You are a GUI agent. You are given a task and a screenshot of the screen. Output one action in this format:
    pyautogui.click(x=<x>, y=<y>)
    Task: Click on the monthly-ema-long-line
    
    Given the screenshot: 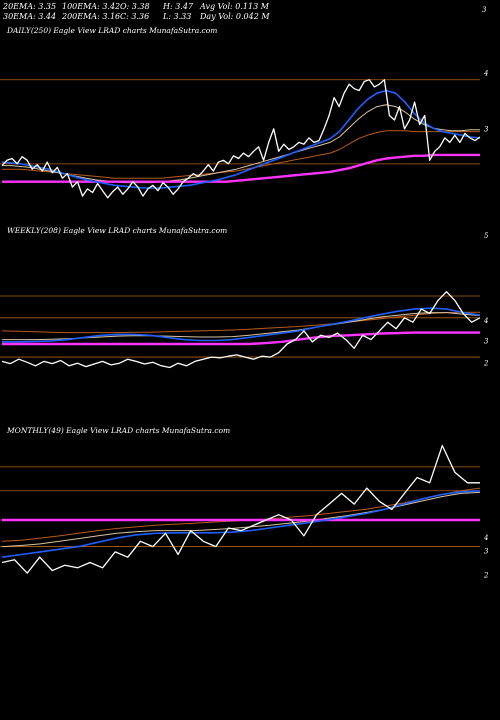 What is the action you would take?
    pyautogui.click(x=241, y=514)
    